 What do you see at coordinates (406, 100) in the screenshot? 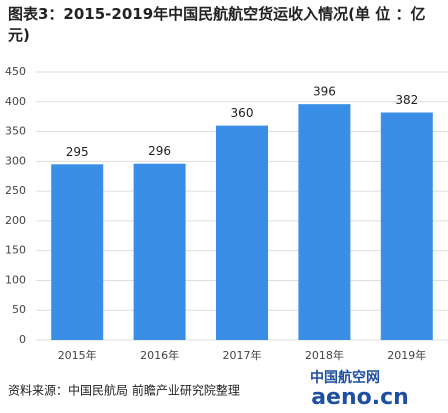
I see `data-label: 382` at bounding box center [406, 100].